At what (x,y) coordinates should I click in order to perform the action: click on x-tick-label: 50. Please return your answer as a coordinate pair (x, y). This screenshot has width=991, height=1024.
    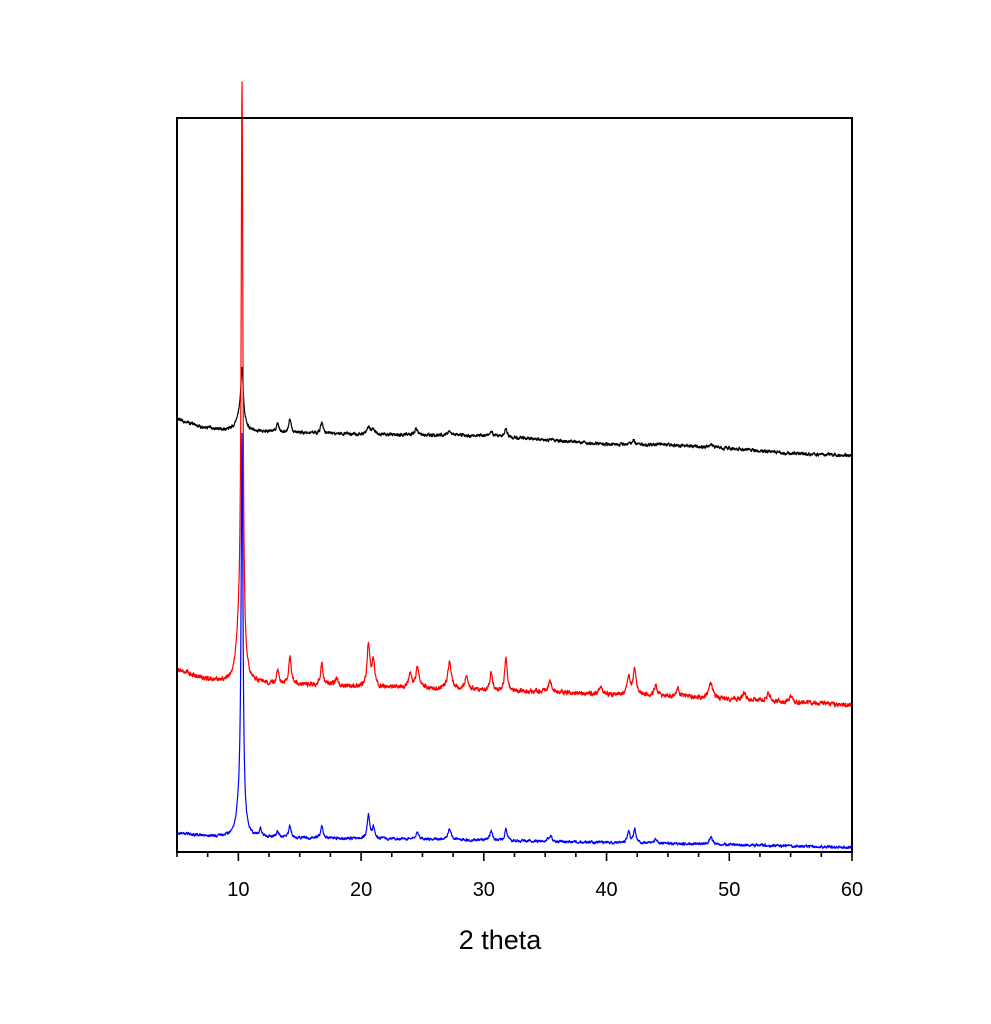
    Looking at the image, I should click on (729, 890).